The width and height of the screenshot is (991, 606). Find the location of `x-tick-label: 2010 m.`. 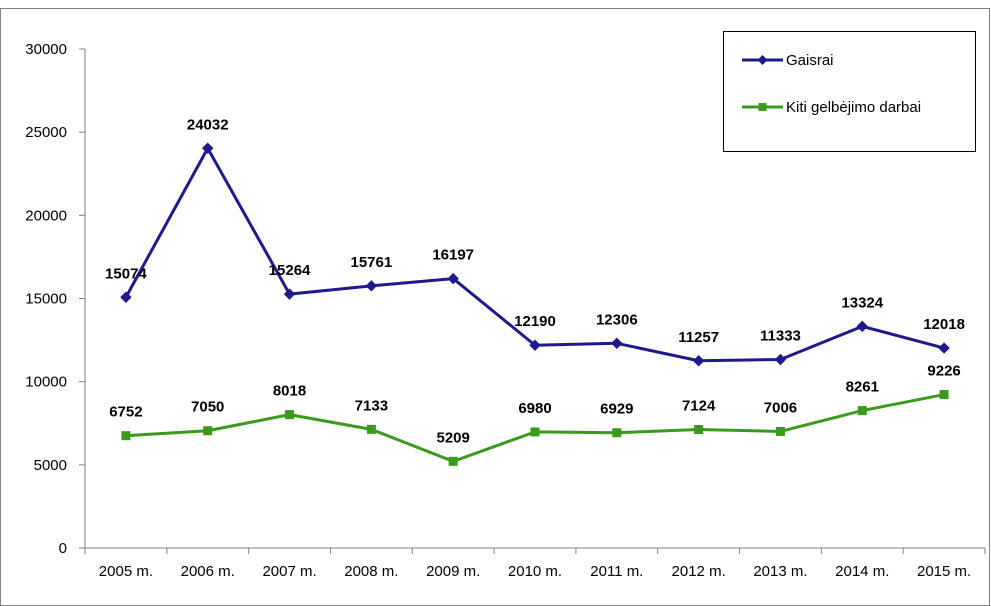

x-tick-label: 2010 m. is located at coordinates (535, 571).